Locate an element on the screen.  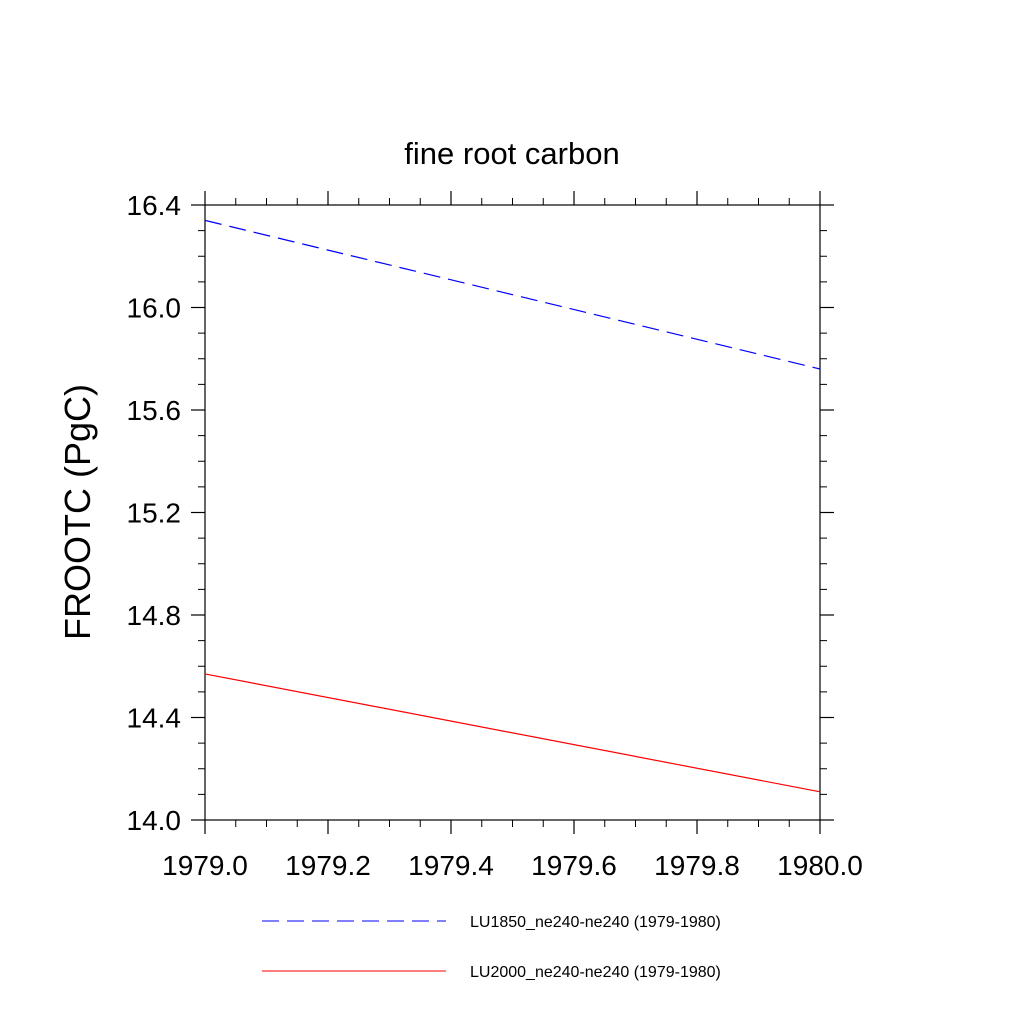
y-tick-label: 15.6 is located at coordinates (154, 410).